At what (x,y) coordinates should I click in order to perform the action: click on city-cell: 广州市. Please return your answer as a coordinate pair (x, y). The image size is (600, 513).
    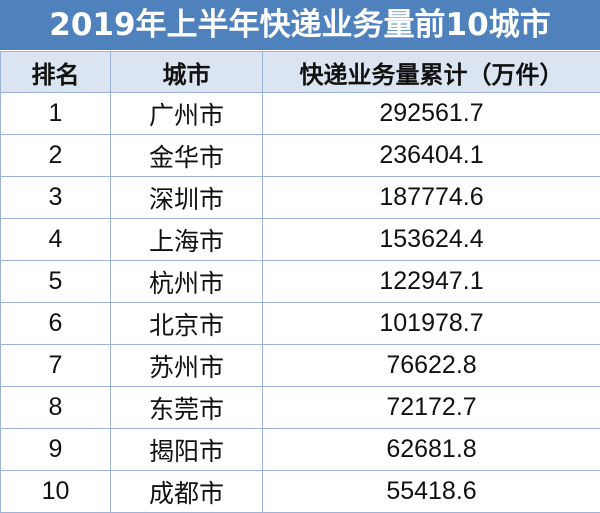
    Looking at the image, I should click on (186, 113).